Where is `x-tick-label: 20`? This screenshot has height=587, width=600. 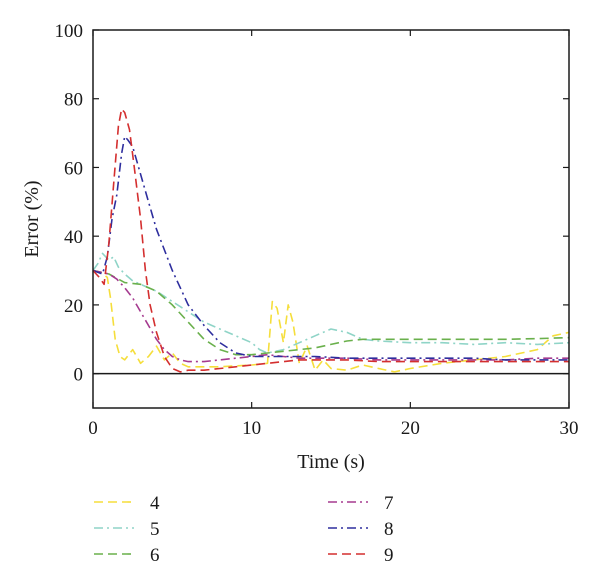
x-tick-label: 20 is located at coordinates (410, 428).